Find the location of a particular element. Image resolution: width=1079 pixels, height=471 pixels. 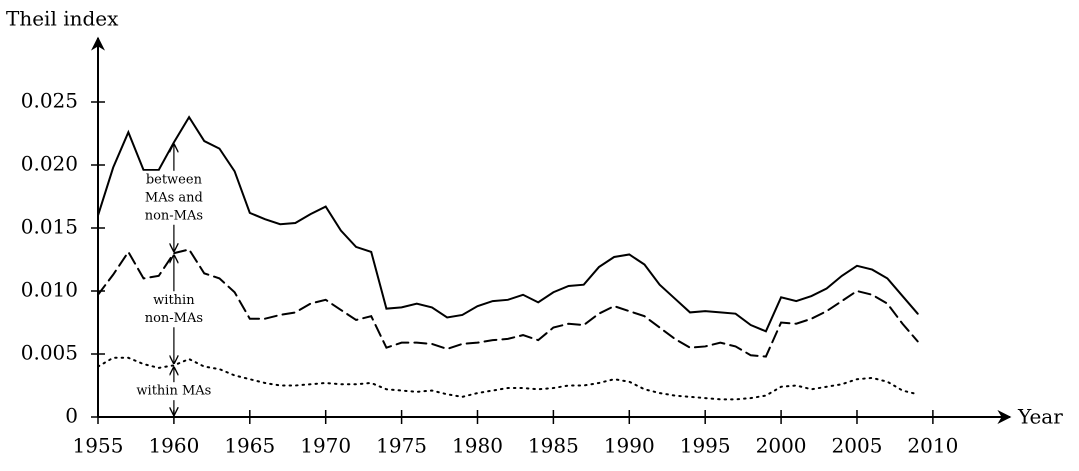

annotation: MAs and is located at coordinates (174, 197).